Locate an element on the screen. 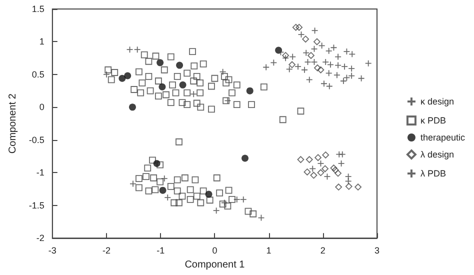 The image size is (474, 275). y-tick-label: 1 is located at coordinates (41, 41).